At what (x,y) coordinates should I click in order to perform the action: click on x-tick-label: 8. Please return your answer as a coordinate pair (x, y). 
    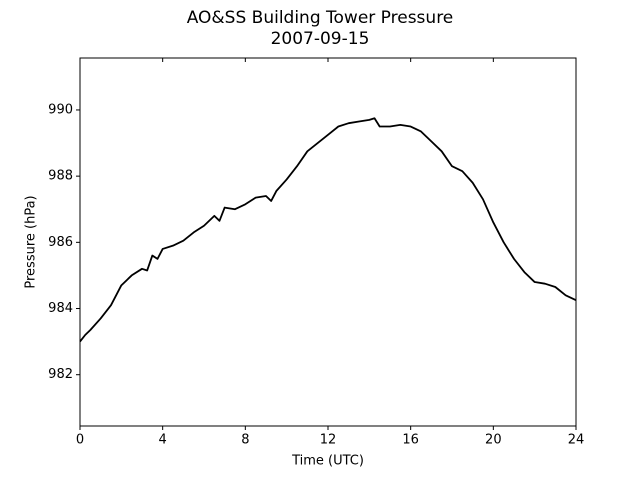
    Looking at the image, I should click on (245, 440).